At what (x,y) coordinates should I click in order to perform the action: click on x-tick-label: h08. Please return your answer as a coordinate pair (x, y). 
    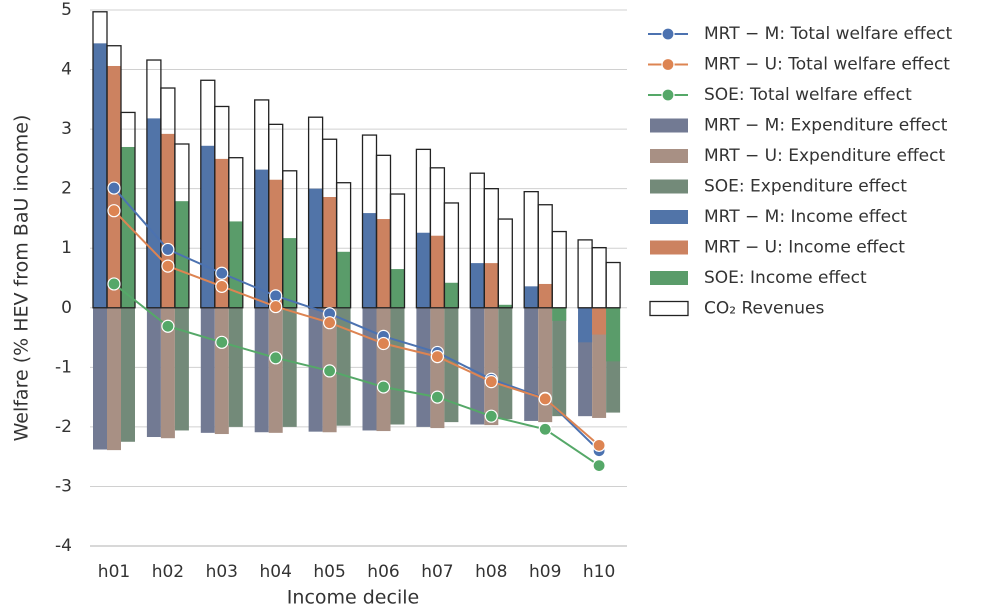
    Looking at the image, I should click on (491, 572).